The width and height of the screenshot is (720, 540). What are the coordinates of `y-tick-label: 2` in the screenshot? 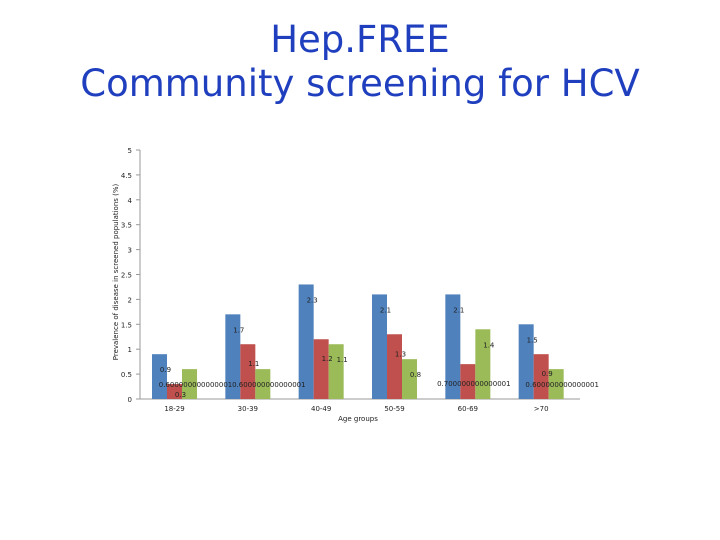 It's located at (130, 300).